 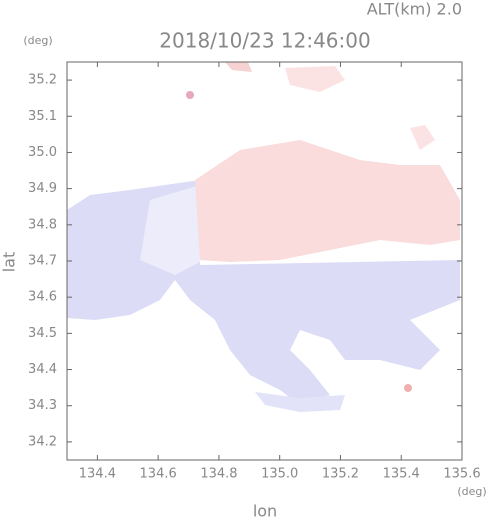 I want to click on x-tick-label: 134.6, so click(x=158, y=474).